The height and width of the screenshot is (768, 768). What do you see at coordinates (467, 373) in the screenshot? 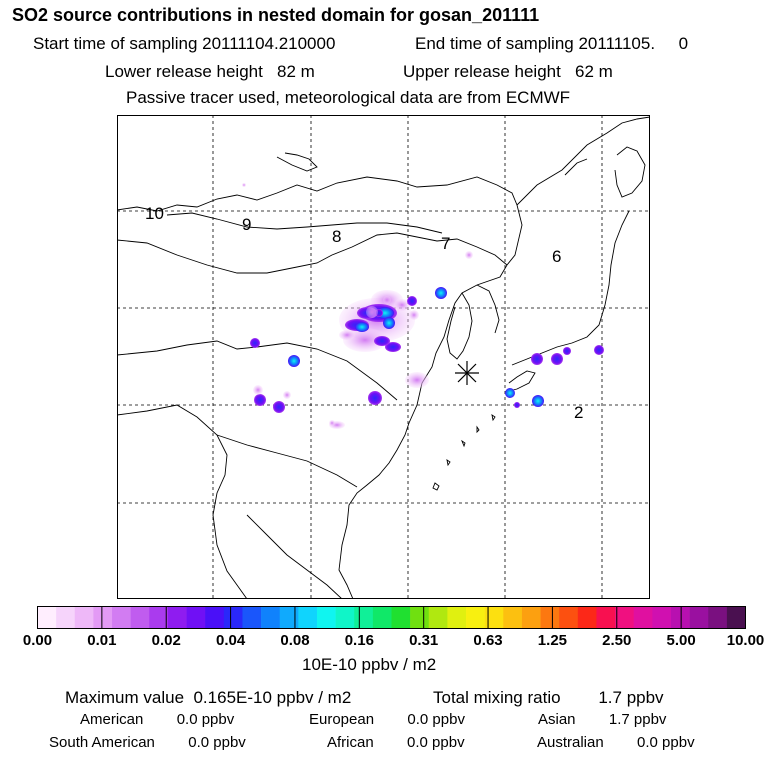
I see `receptor-star-icon` at bounding box center [467, 373].